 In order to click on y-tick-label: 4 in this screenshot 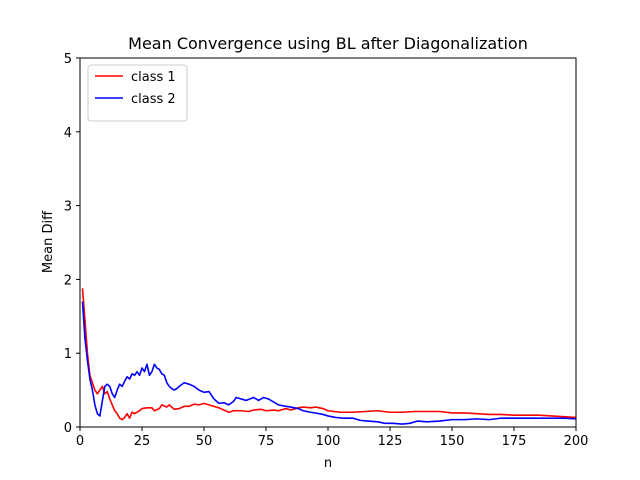, I will do `click(68, 133)`.